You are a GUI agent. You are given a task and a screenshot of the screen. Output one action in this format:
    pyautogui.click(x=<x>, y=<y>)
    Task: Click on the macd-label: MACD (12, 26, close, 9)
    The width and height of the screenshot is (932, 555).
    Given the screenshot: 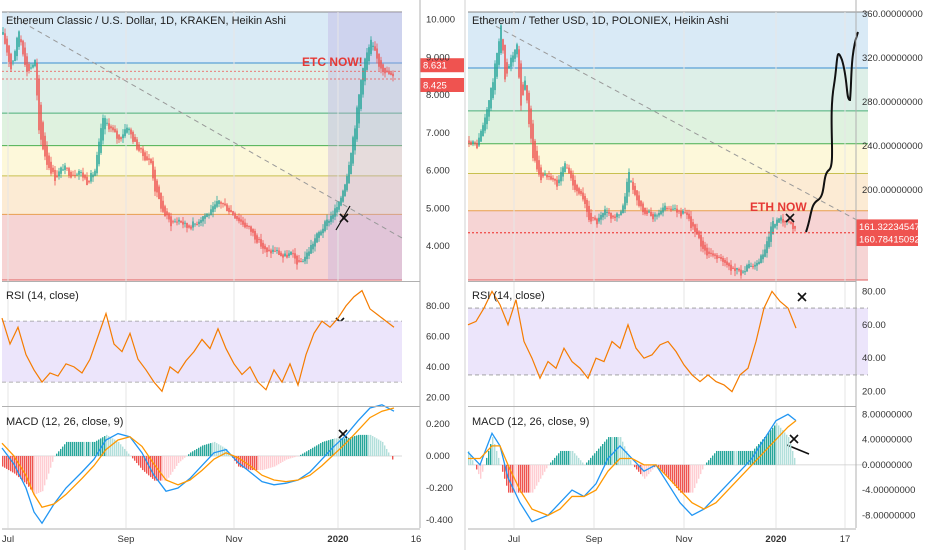 What is the action you would take?
    pyautogui.click(x=64, y=422)
    